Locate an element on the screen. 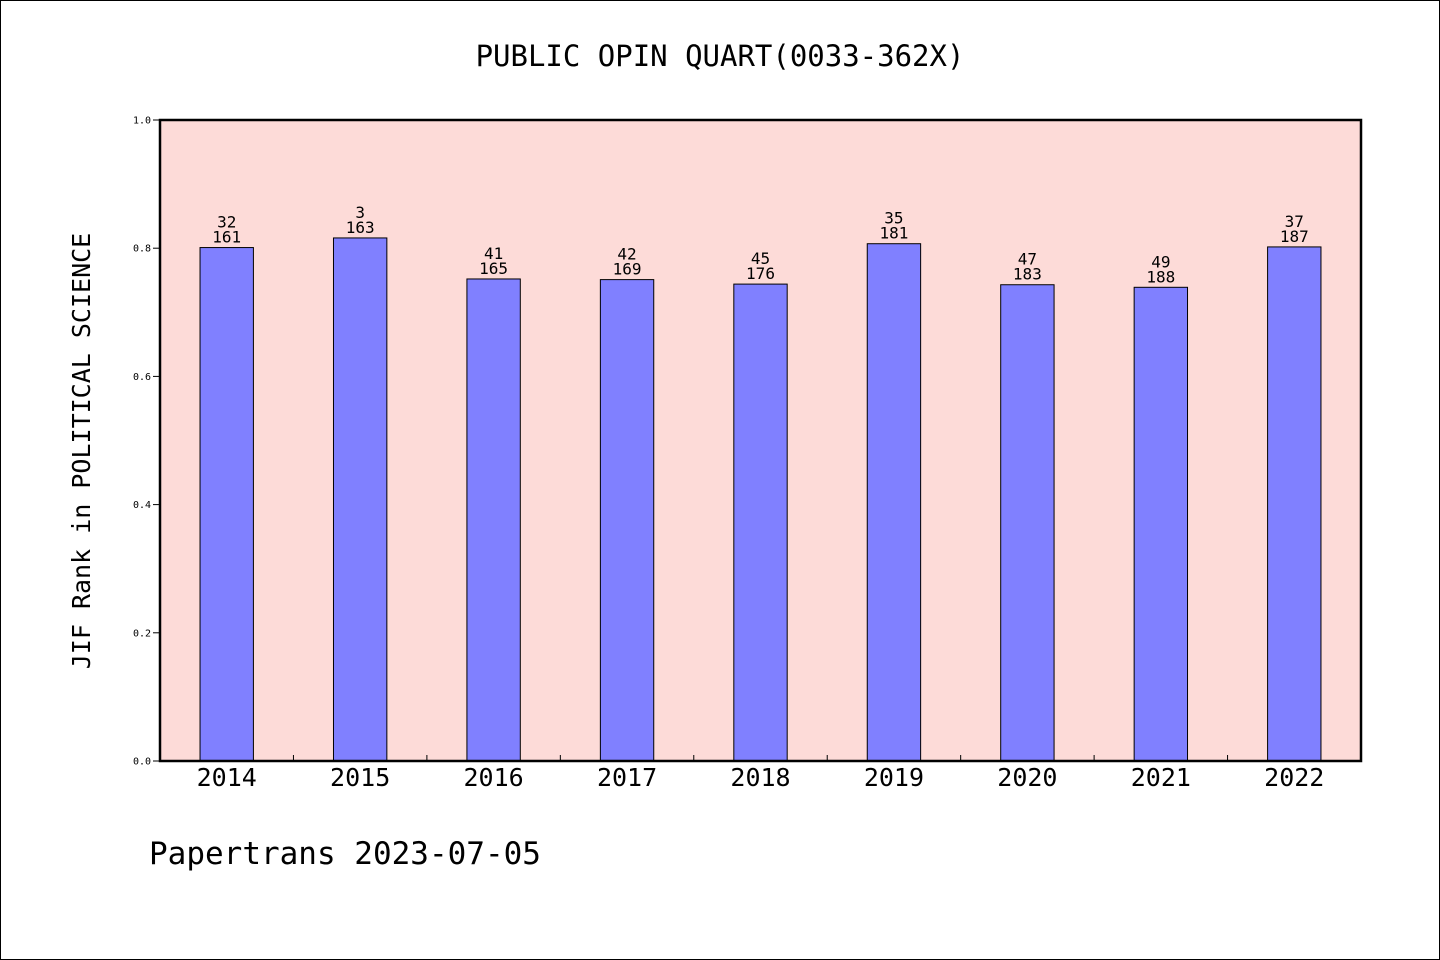 The image size is (1440, 960). bar-label-rank-2017: 42 is located at coordinates (626, 254).